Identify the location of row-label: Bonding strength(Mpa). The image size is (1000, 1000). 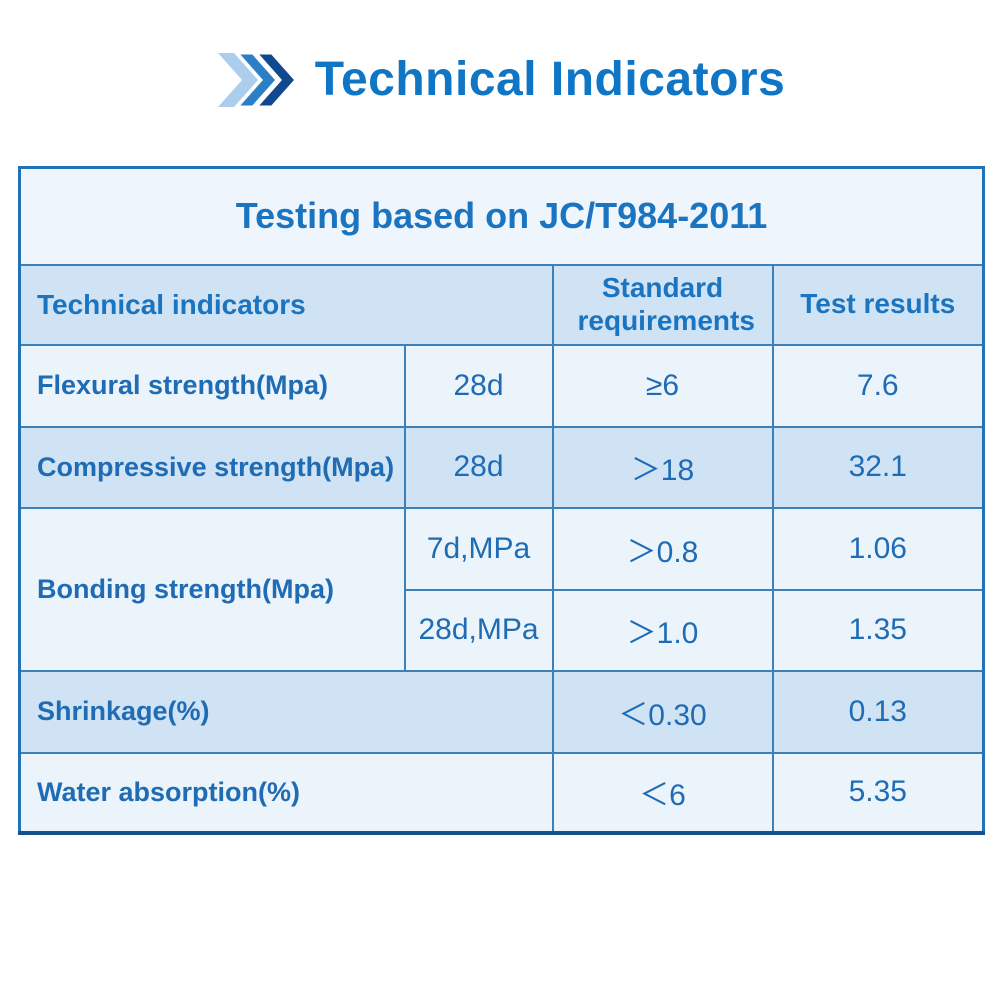
(212, 589).